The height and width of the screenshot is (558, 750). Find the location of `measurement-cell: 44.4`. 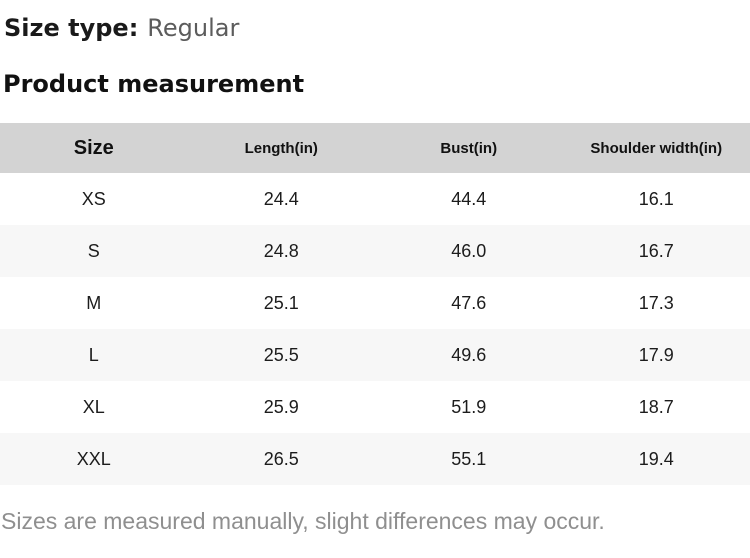

measurement-cell: 44.4 is located at coordinates (469, 198).